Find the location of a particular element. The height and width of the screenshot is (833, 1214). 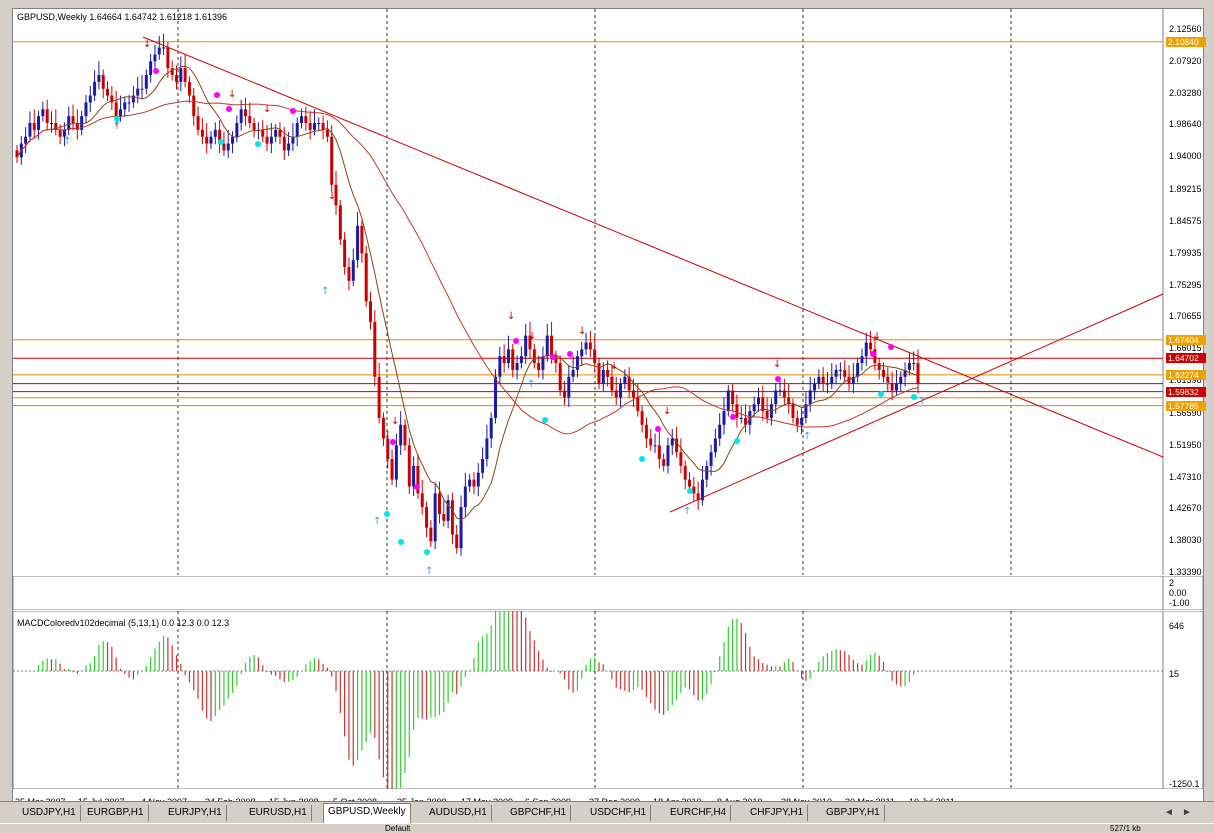

tab-gbpjpy-h1: GBPJPY,H1 is located at coordinates (853, 813).